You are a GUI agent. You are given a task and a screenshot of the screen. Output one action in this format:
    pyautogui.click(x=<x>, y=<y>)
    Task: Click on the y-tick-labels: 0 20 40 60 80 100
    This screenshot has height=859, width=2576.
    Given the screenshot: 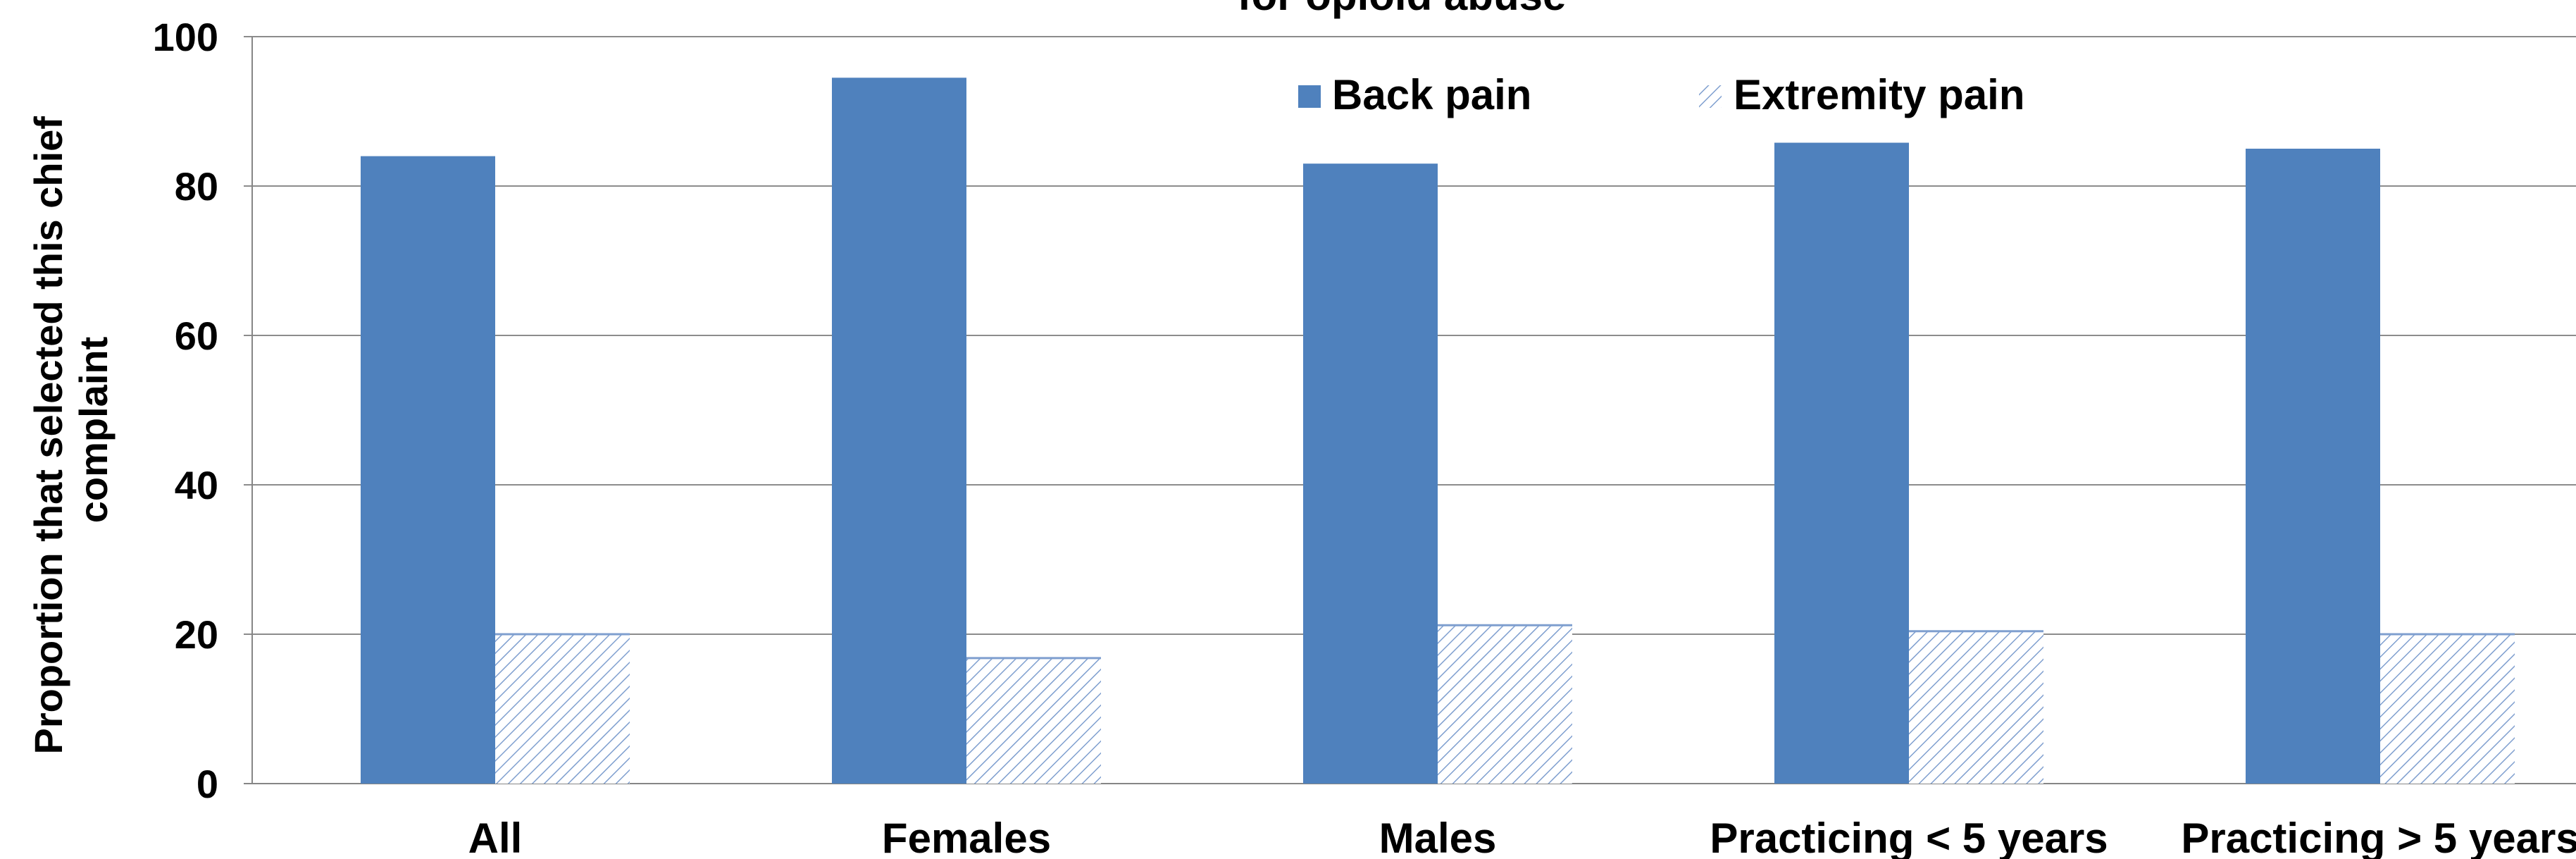 What is the action you would take?
    pyautogui.click(x=185, y=410)
    